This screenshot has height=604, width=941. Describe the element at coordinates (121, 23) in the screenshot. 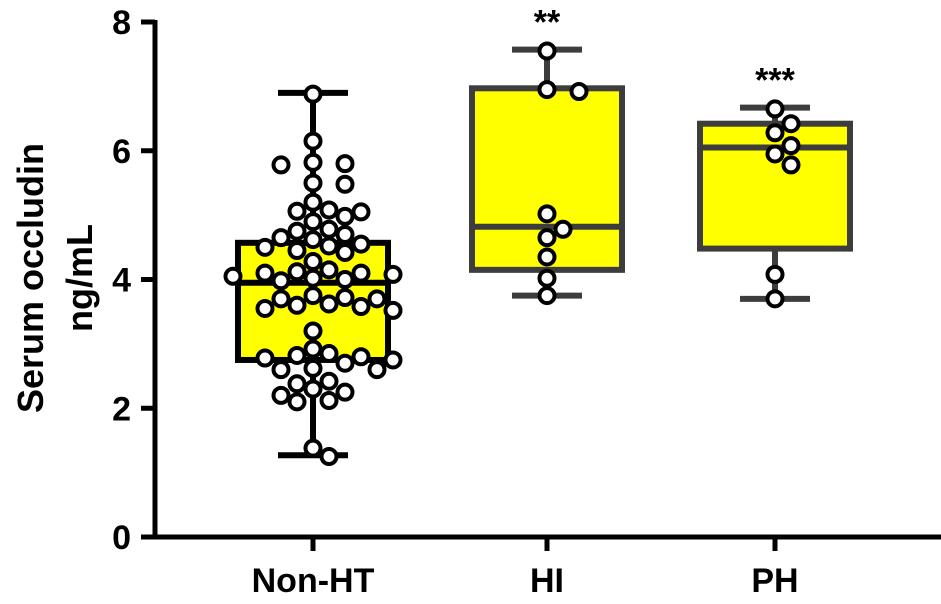

I see `y-tick-label: 8` at that location.